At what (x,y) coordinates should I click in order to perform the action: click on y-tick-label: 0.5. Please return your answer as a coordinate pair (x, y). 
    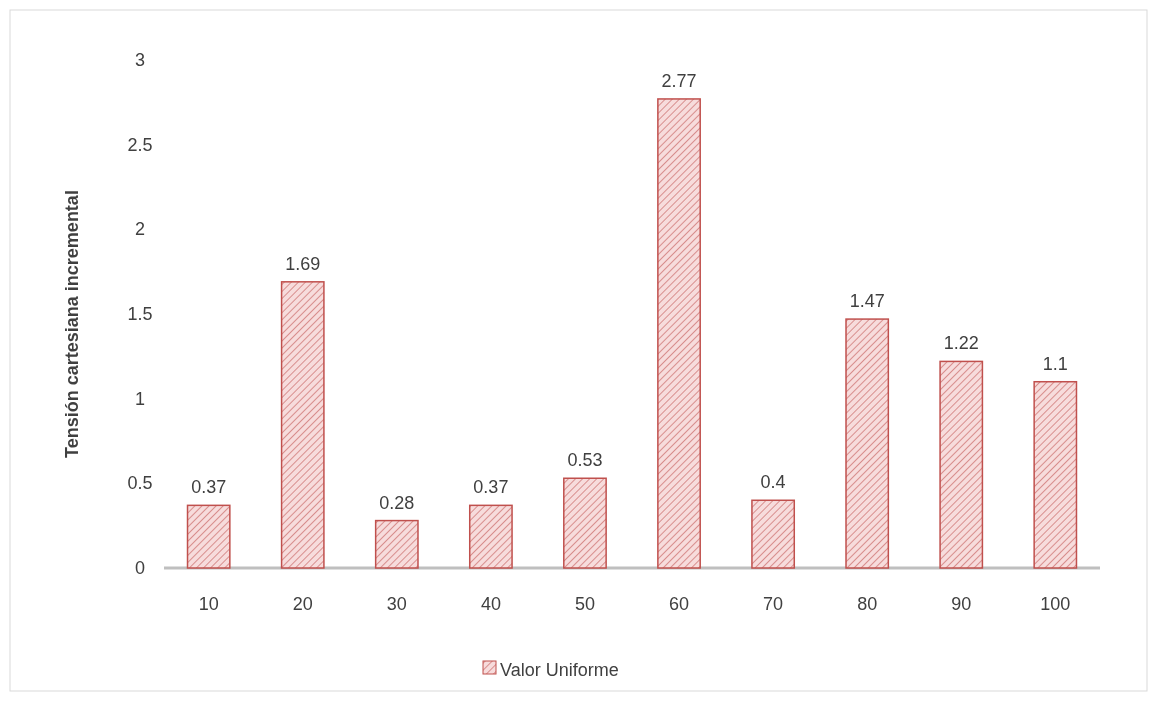
    Looking at the image, I should click on (140, 483).